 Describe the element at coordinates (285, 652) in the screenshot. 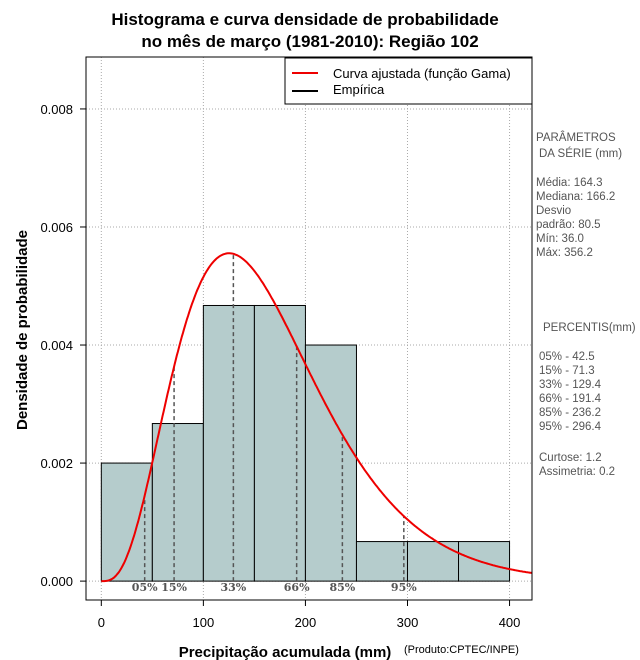

I see `x-axis-label: Precipitação acumulada (mm)` at that location.